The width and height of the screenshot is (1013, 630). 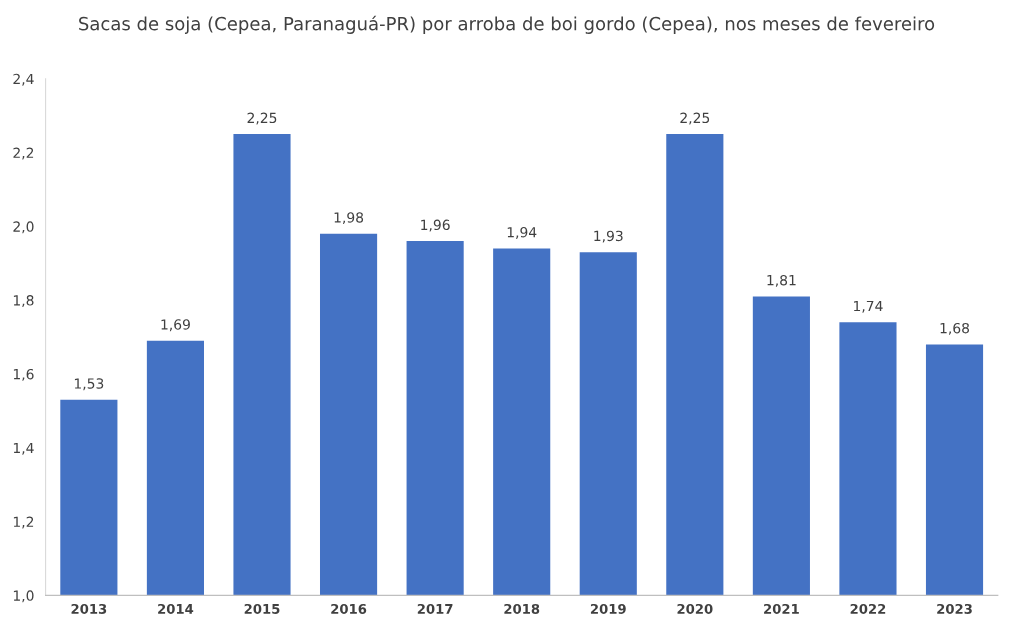 What do you see at coordinates (695, 608) in the screenshot?
I see `x-tick-label: 2020` at bounding box center [695, 608].